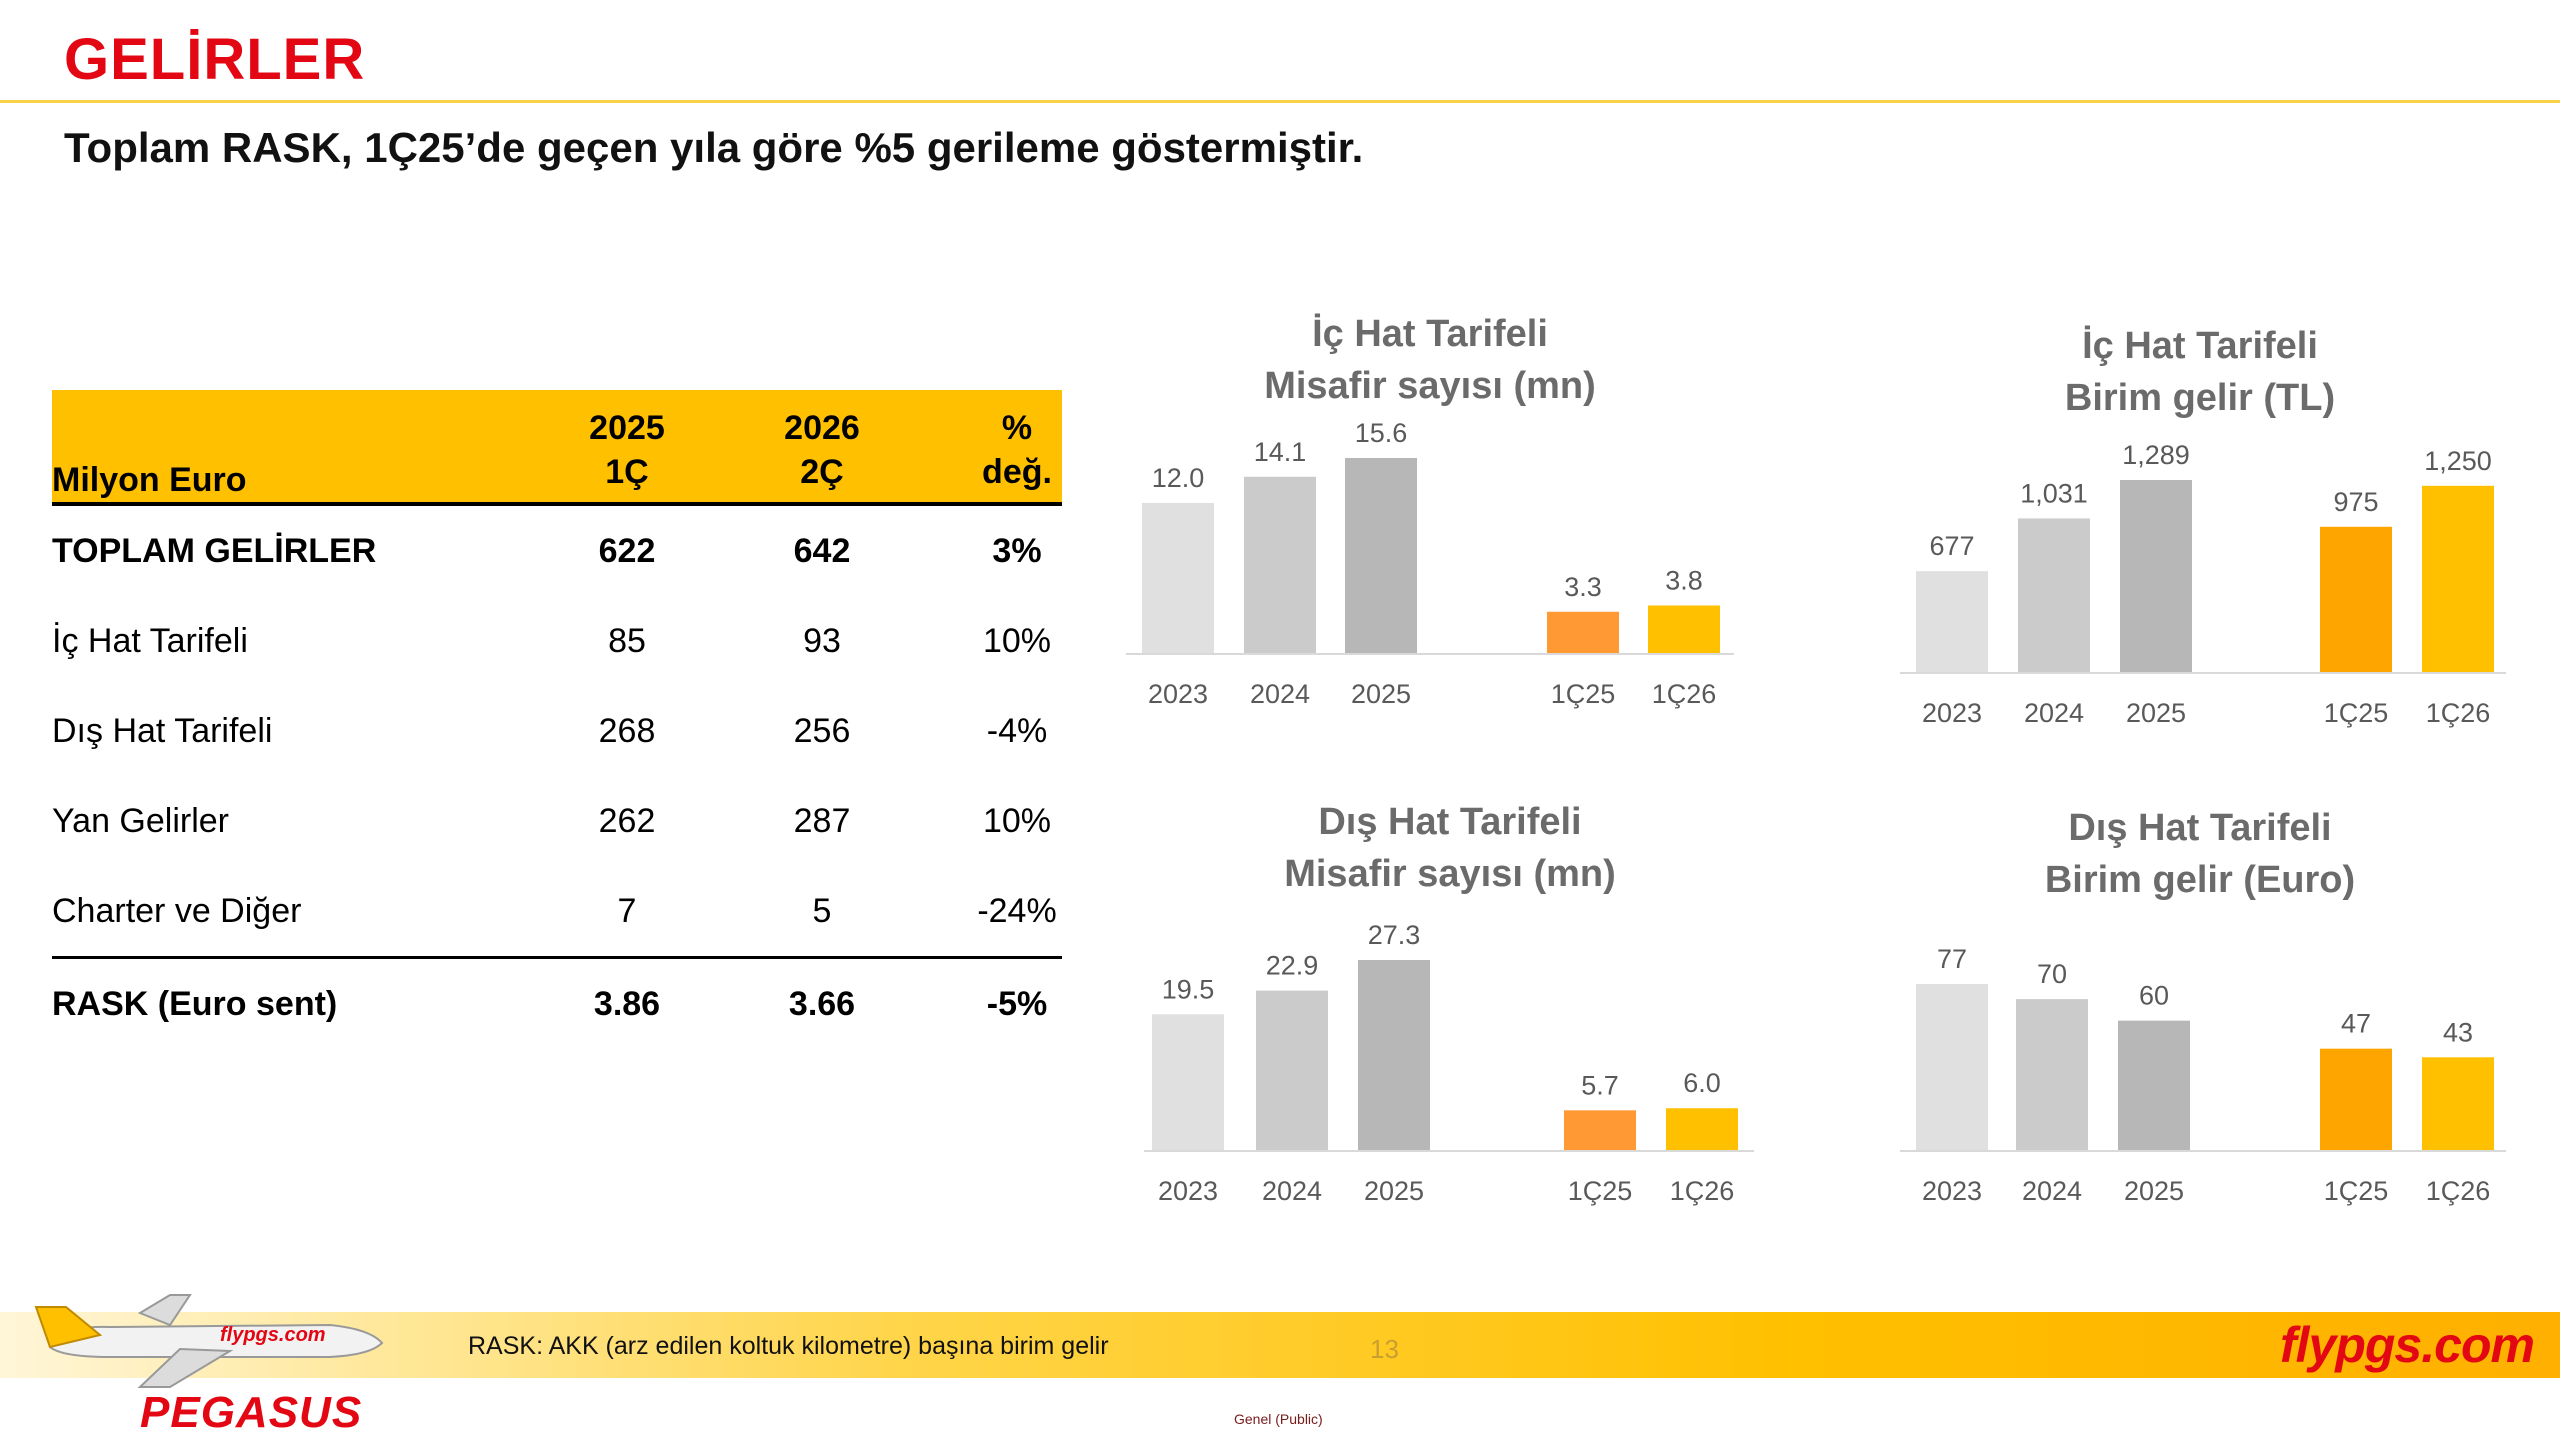 The width and height of the screenshot is (2560, 1440). I want to click on row-value-2025: 85, so click(627, 641).